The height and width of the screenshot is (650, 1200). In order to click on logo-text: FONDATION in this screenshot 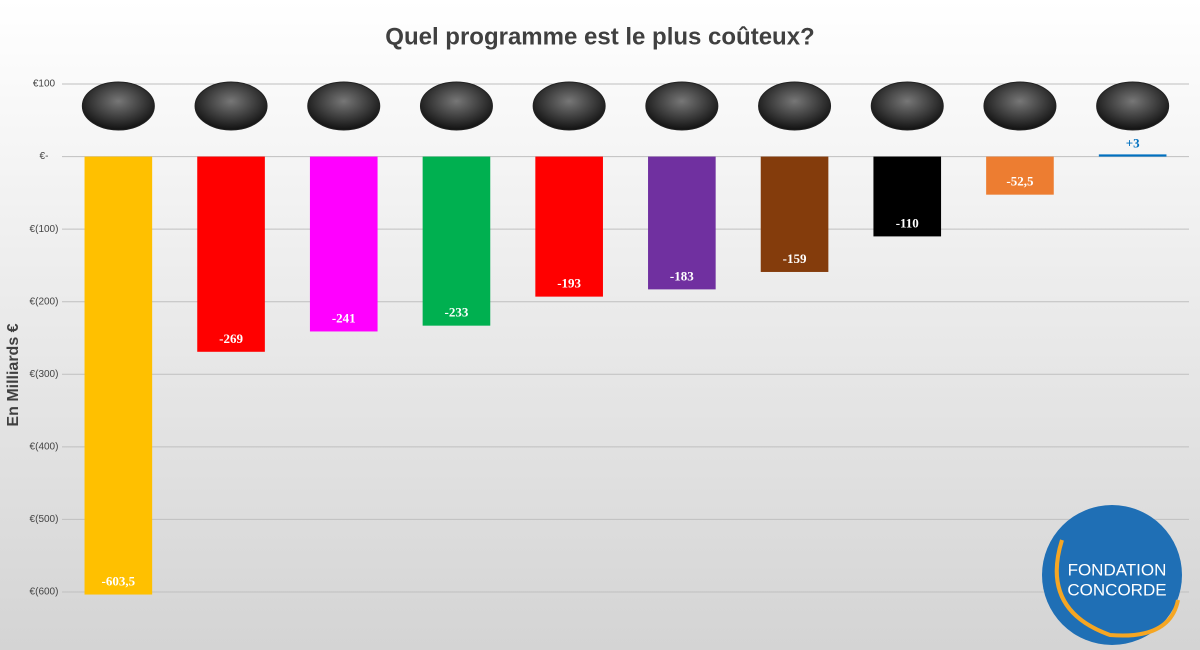, I will do `click(1117, 569)`.